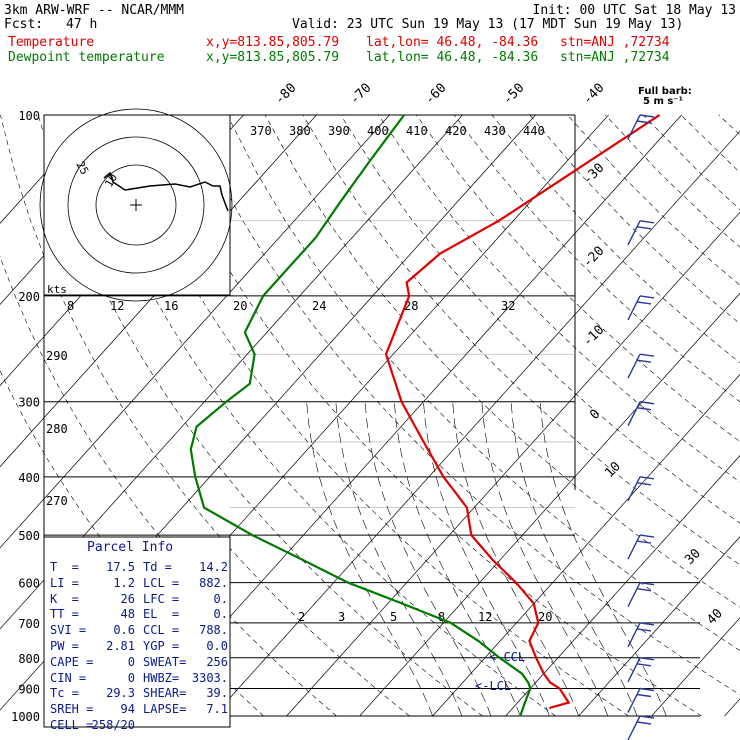 The image size is (740, 740). Describe the element at coordinates (70, 306) in the screenshot. I see `mixing-ratio-label: 8` at that location.